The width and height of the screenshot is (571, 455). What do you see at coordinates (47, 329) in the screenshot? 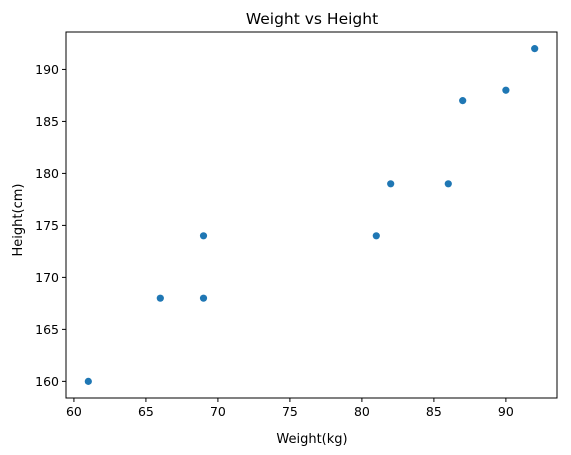
I see `y-tick-label: 165` at bounding box center [47, 329].